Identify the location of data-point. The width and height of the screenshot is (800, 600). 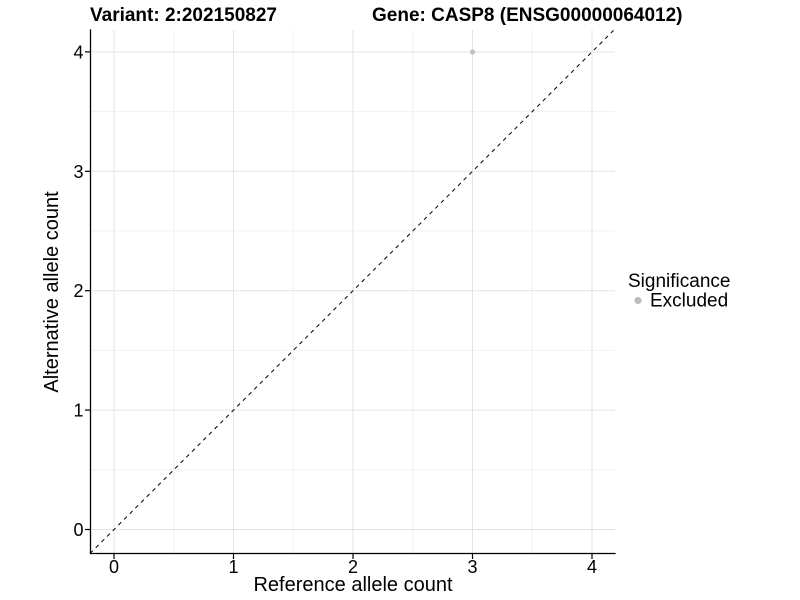
(472, 52).